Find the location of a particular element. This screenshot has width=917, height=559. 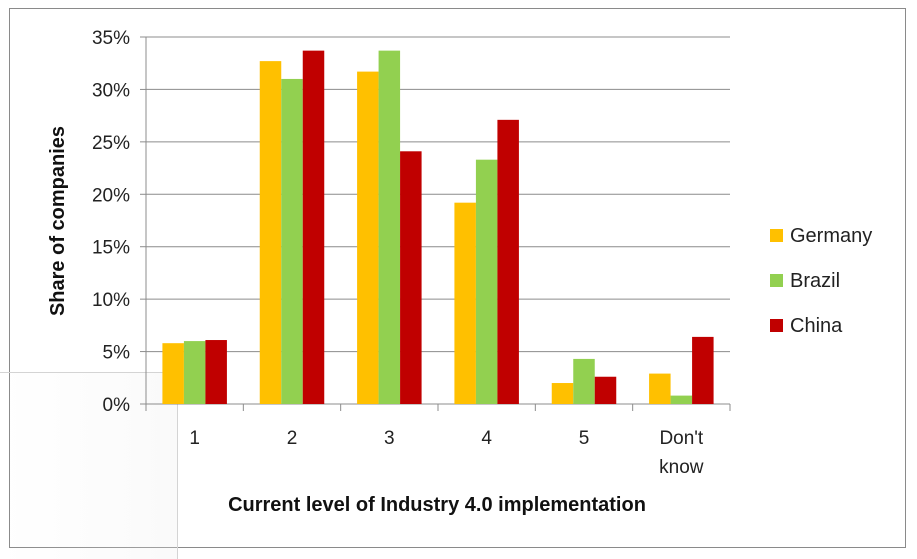

y-tick-label: 15% is located at coordinates (111, 248).